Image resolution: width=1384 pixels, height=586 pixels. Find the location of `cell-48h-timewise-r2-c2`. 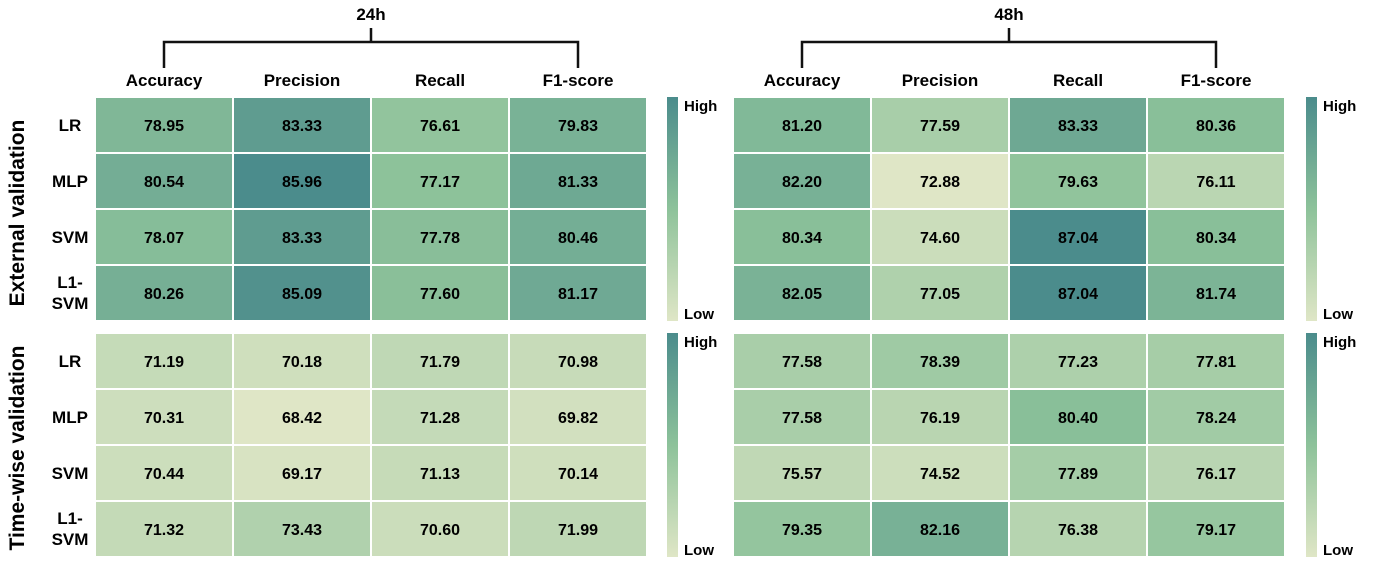

cell-48h-timewise-r2-c2 is located at coordinates (1078, 473).